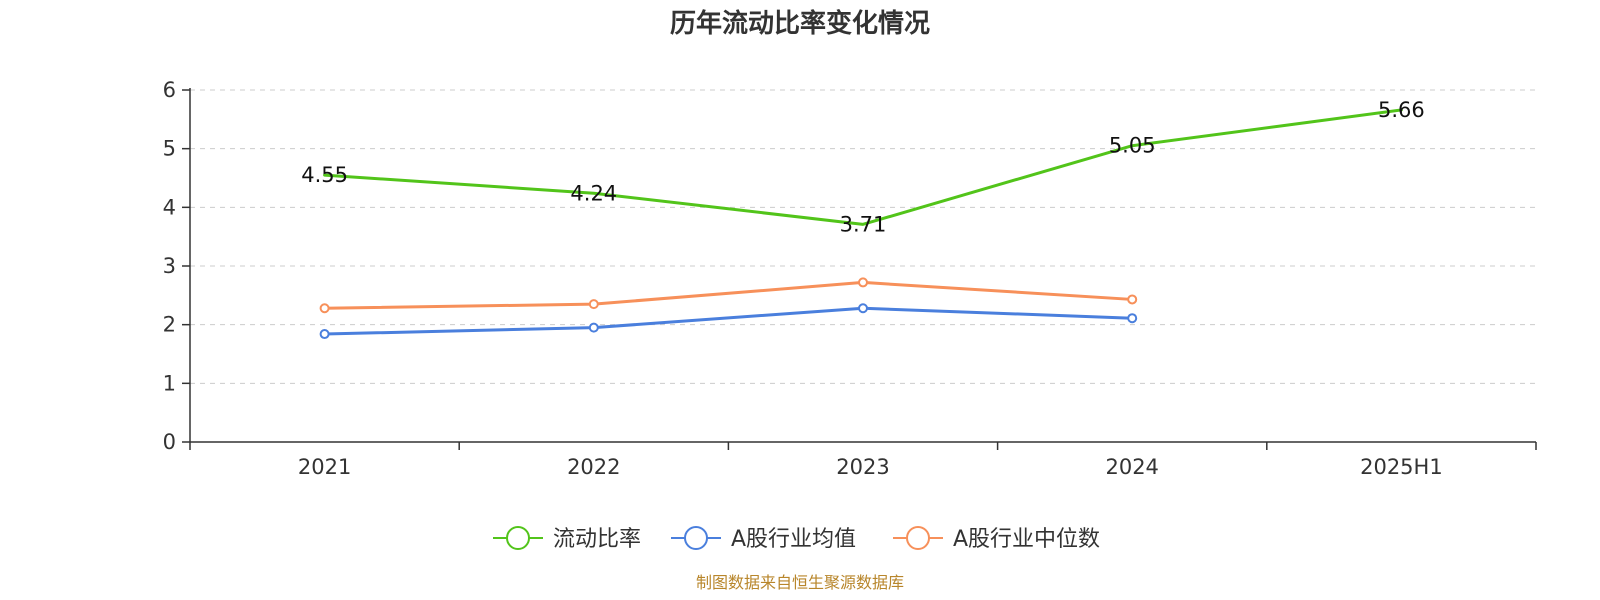  I want to click on legend-label: 流动比率, so click(597, 539).